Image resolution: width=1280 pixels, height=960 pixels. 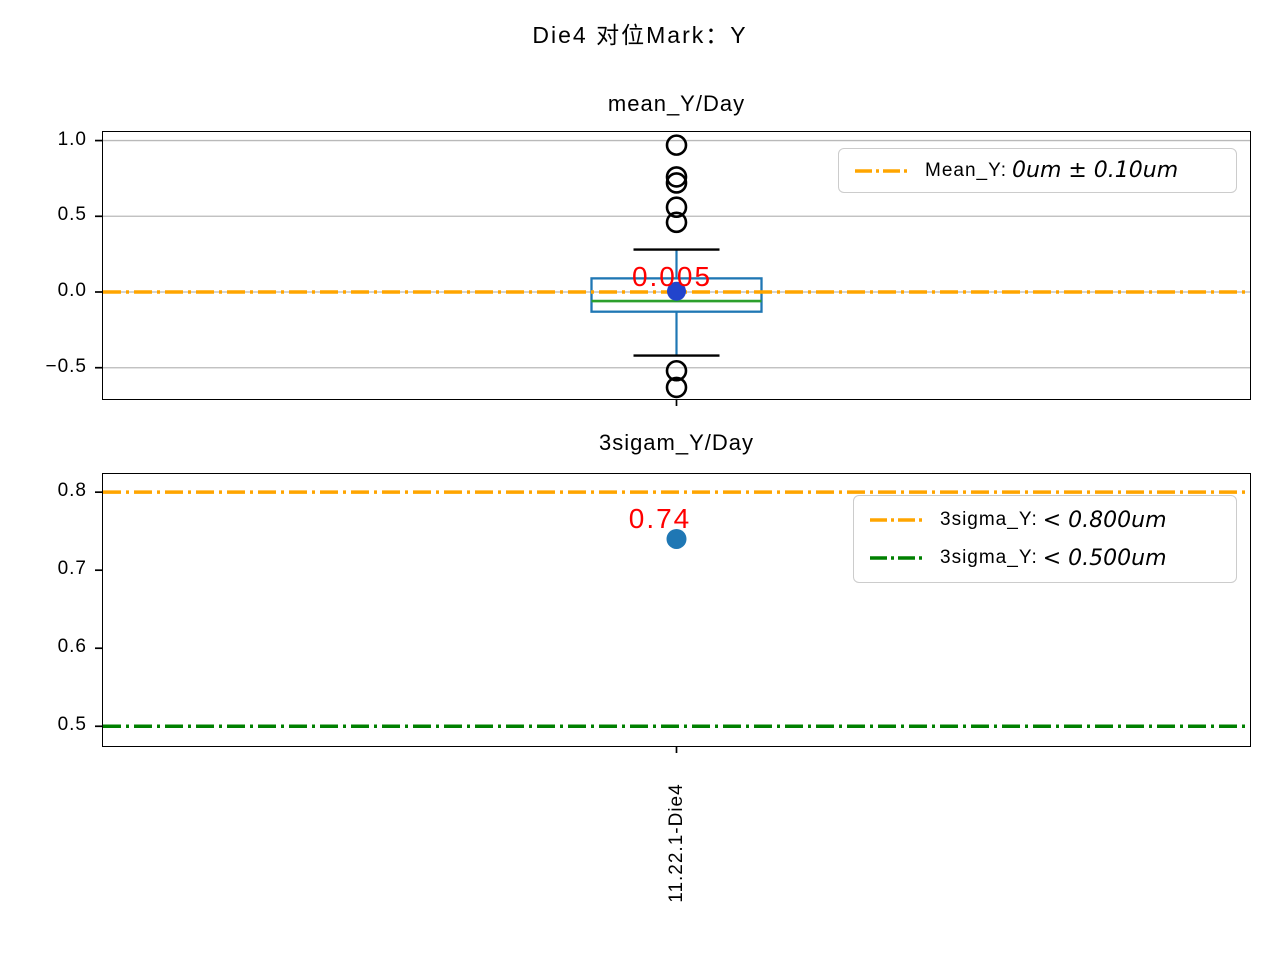 What do you see at coordinates (1104, 558) in the screenshot?
I see `legend-label-spec: < 0.500um` at bounding box center [1104, 558].